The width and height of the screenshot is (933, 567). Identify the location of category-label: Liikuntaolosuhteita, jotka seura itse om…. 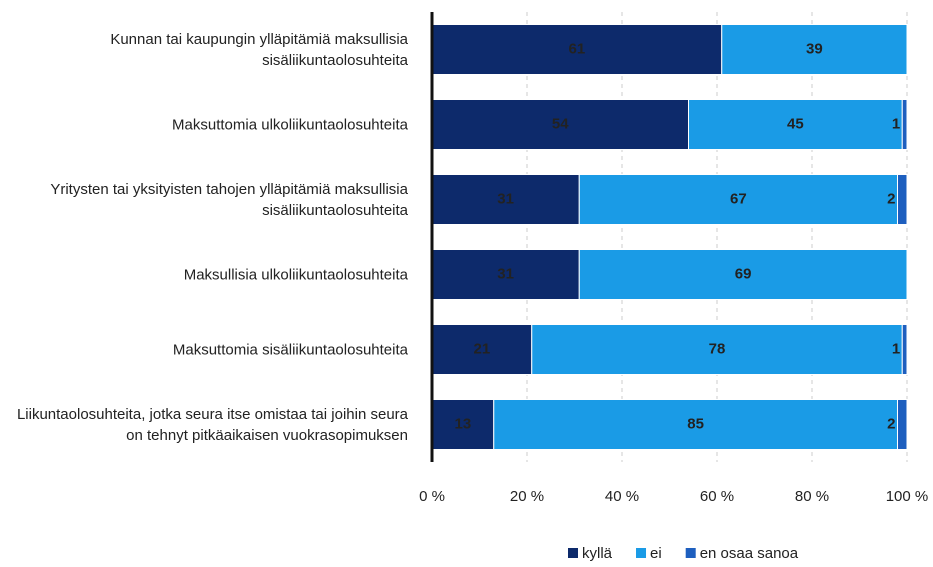
(212, 424).